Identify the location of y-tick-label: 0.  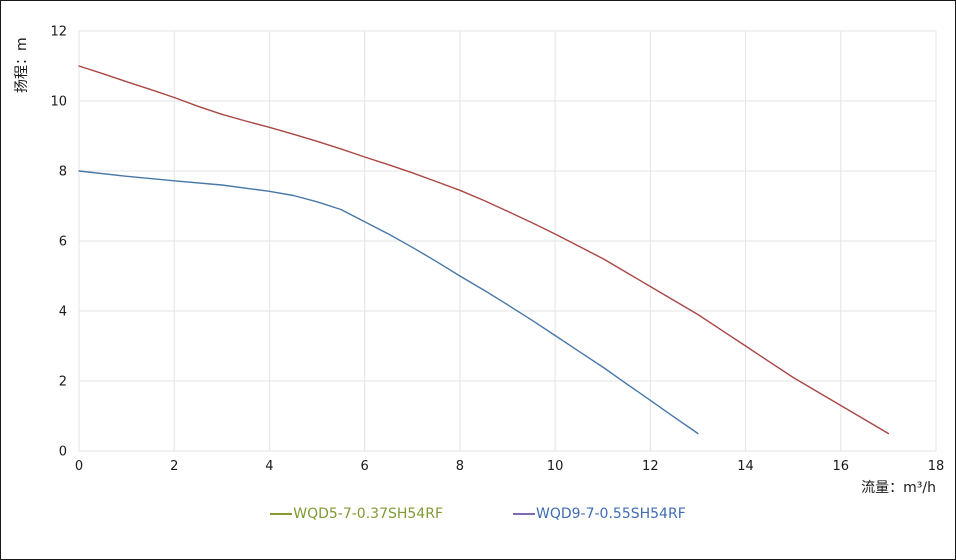
(63, 452).